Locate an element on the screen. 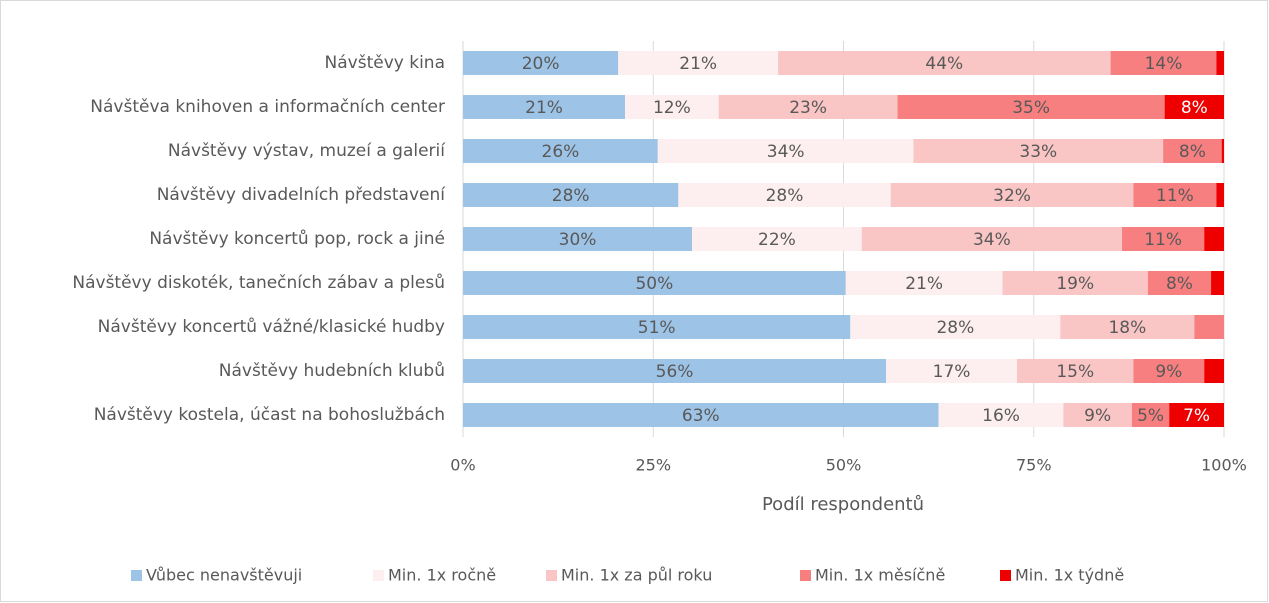  data-label: 14% is located at coordinates (1164, 64).